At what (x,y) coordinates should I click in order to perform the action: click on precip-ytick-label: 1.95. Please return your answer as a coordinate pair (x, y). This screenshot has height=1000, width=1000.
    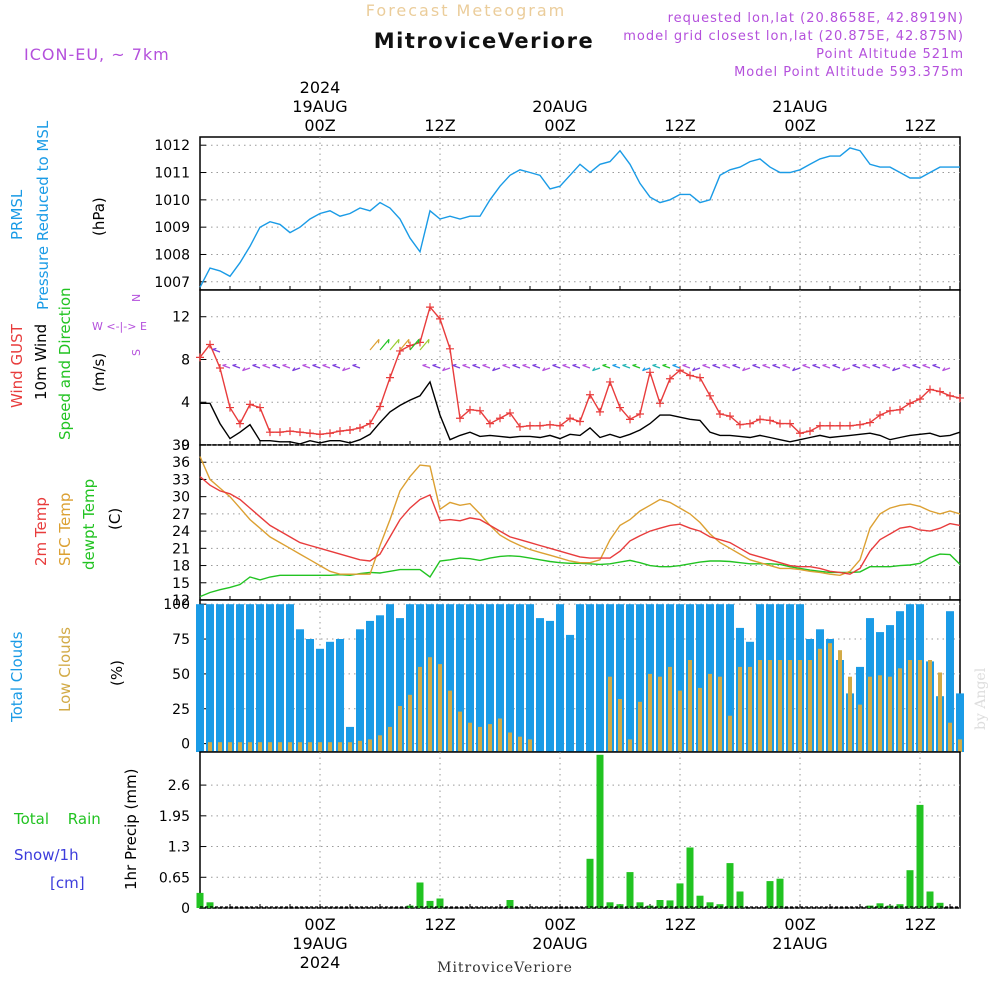
    Looking at the image, I should click on (174, 817).